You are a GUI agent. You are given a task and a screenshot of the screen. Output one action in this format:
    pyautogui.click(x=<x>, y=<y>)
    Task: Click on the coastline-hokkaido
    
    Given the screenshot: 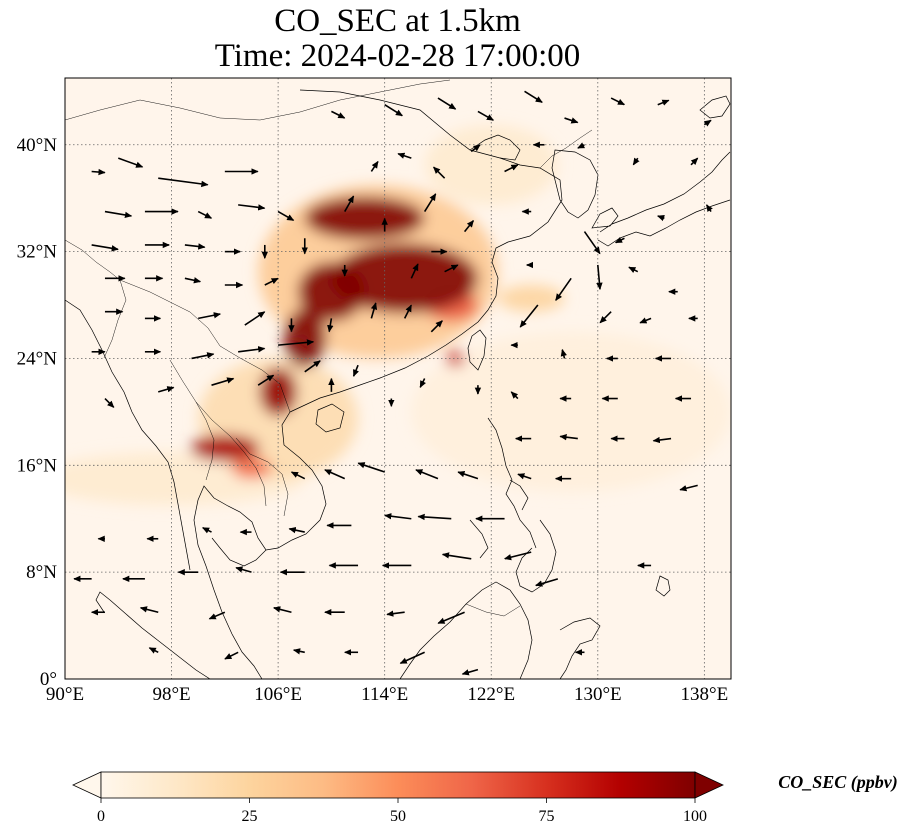 What is the action you would take?
    pyautogui.click(x=715, y=107)
    